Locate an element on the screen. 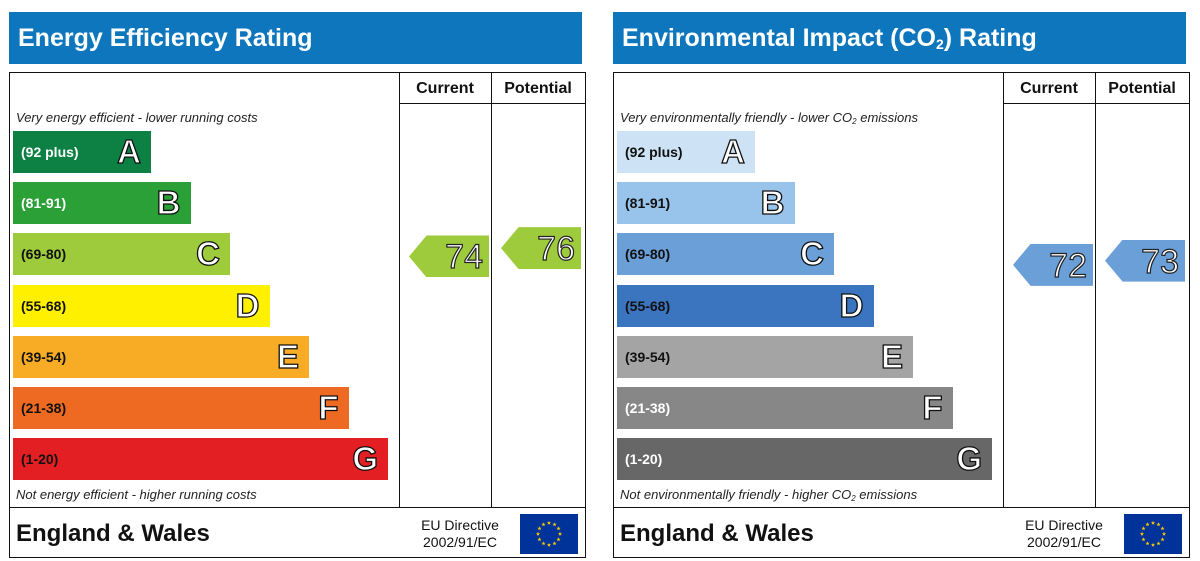 The width and height of the screenshot is (1200, 561). panel-title: Environmental Impact (CO2) Rating is located at coordinates (899, 38).